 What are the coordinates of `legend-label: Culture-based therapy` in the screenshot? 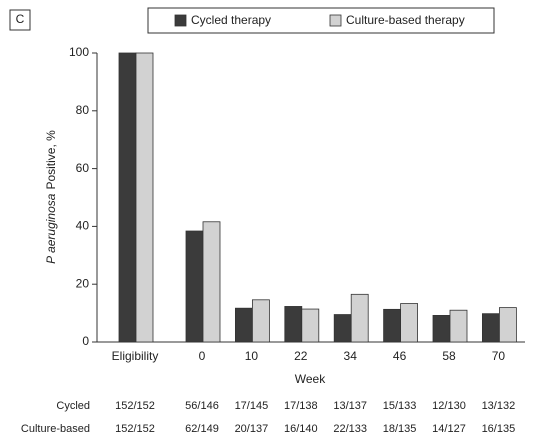 It's located at (405, 20).